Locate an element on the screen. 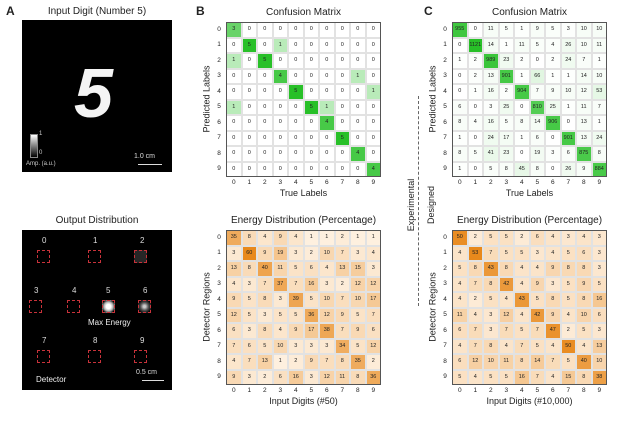 Image resolution: width=633 pixels, height=421 pixels. y-tick-label: 2 is located at coordinates (445, 60).